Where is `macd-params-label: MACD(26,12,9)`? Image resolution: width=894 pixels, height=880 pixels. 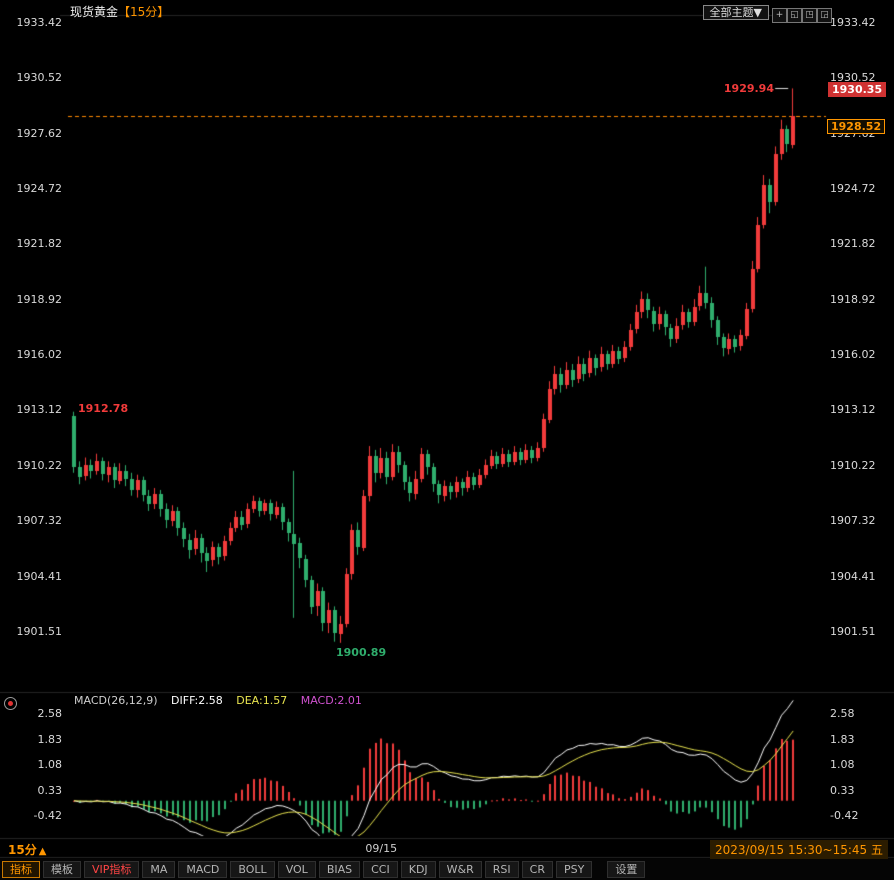 macd-params-label: MACD(26,12,9) is located at coordinates (116, 700).